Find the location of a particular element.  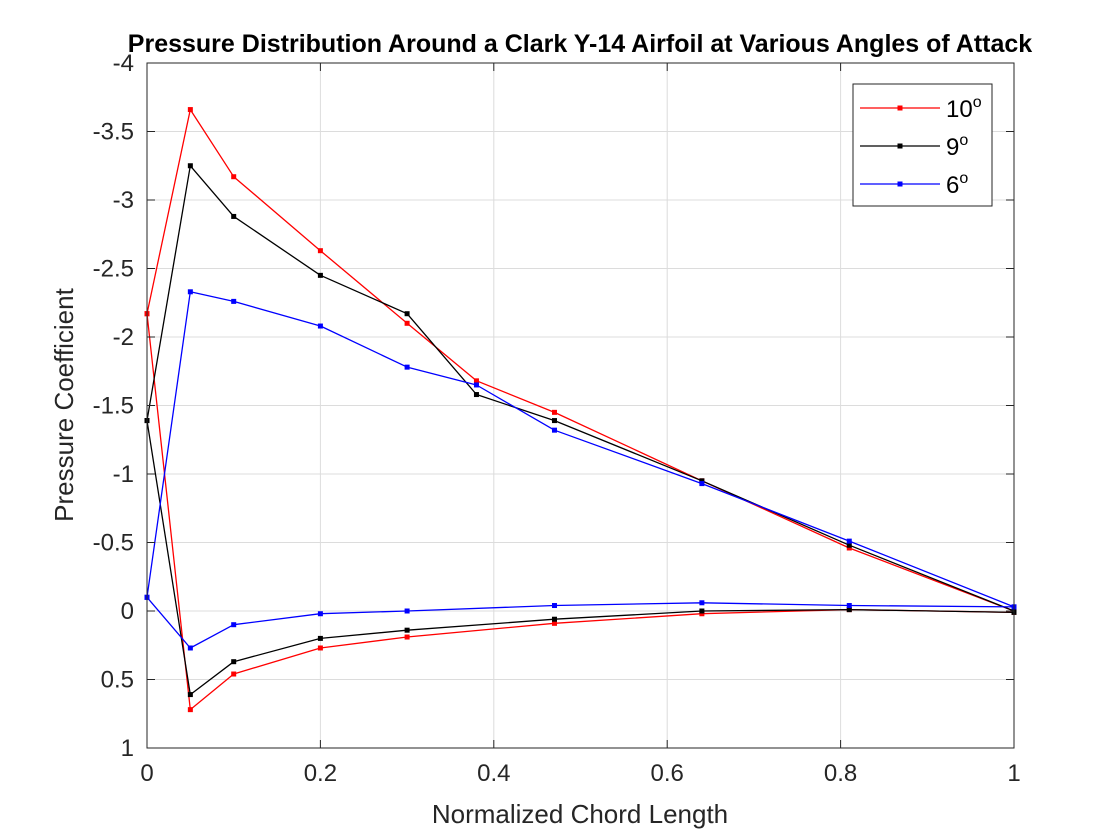

x-tick-label: 0 is located at coordinates (146, 773).